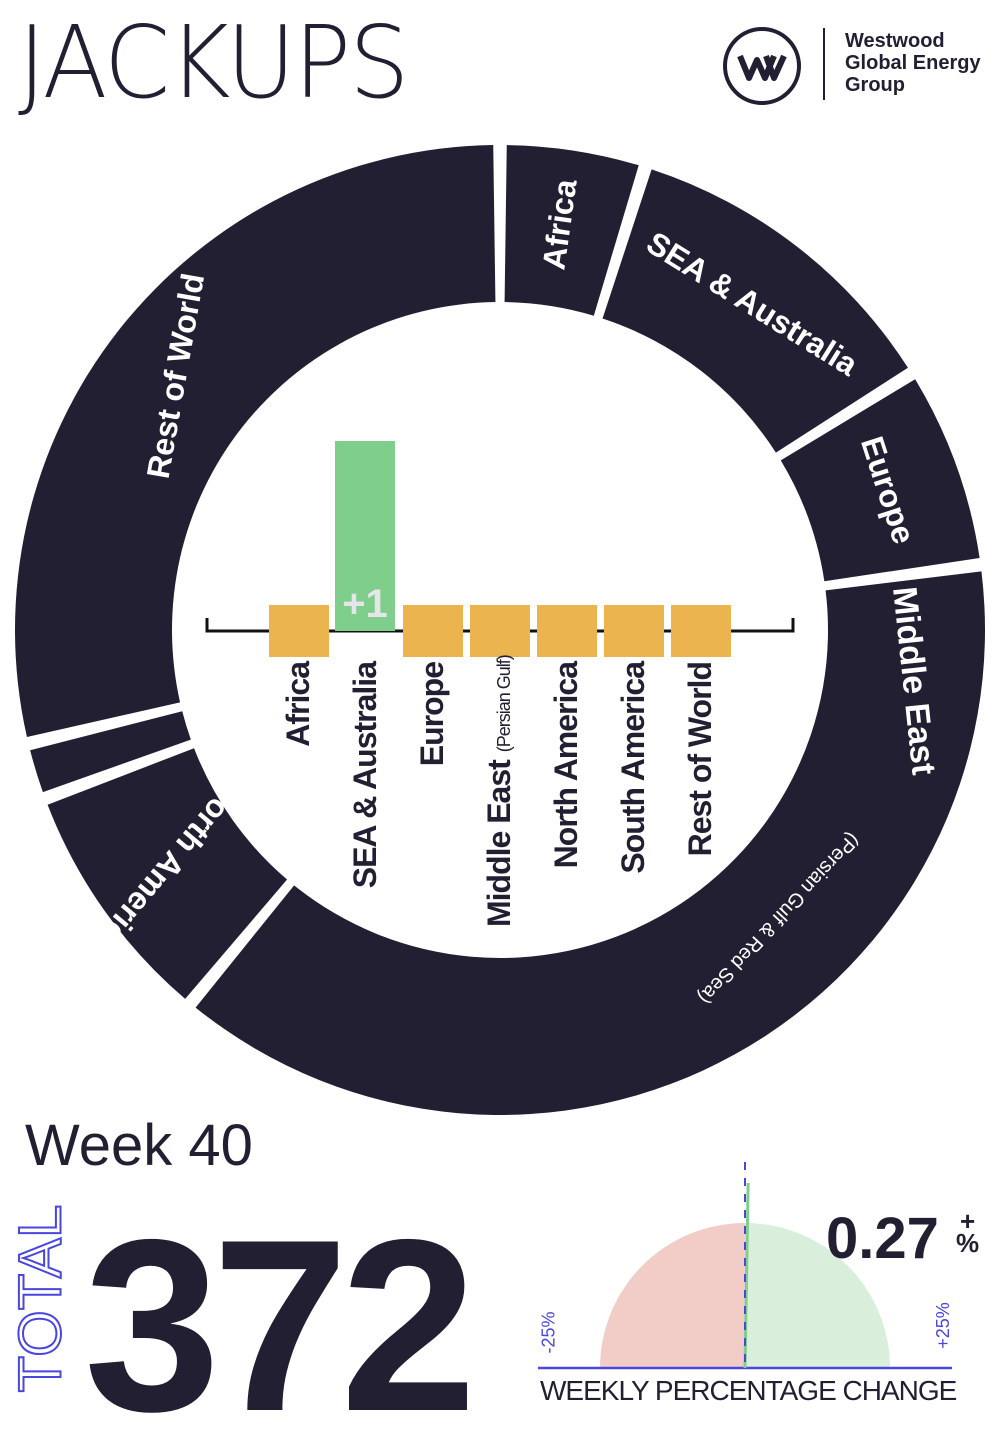  I want to click on bar-category-name: Middle East, so click(499, 839).